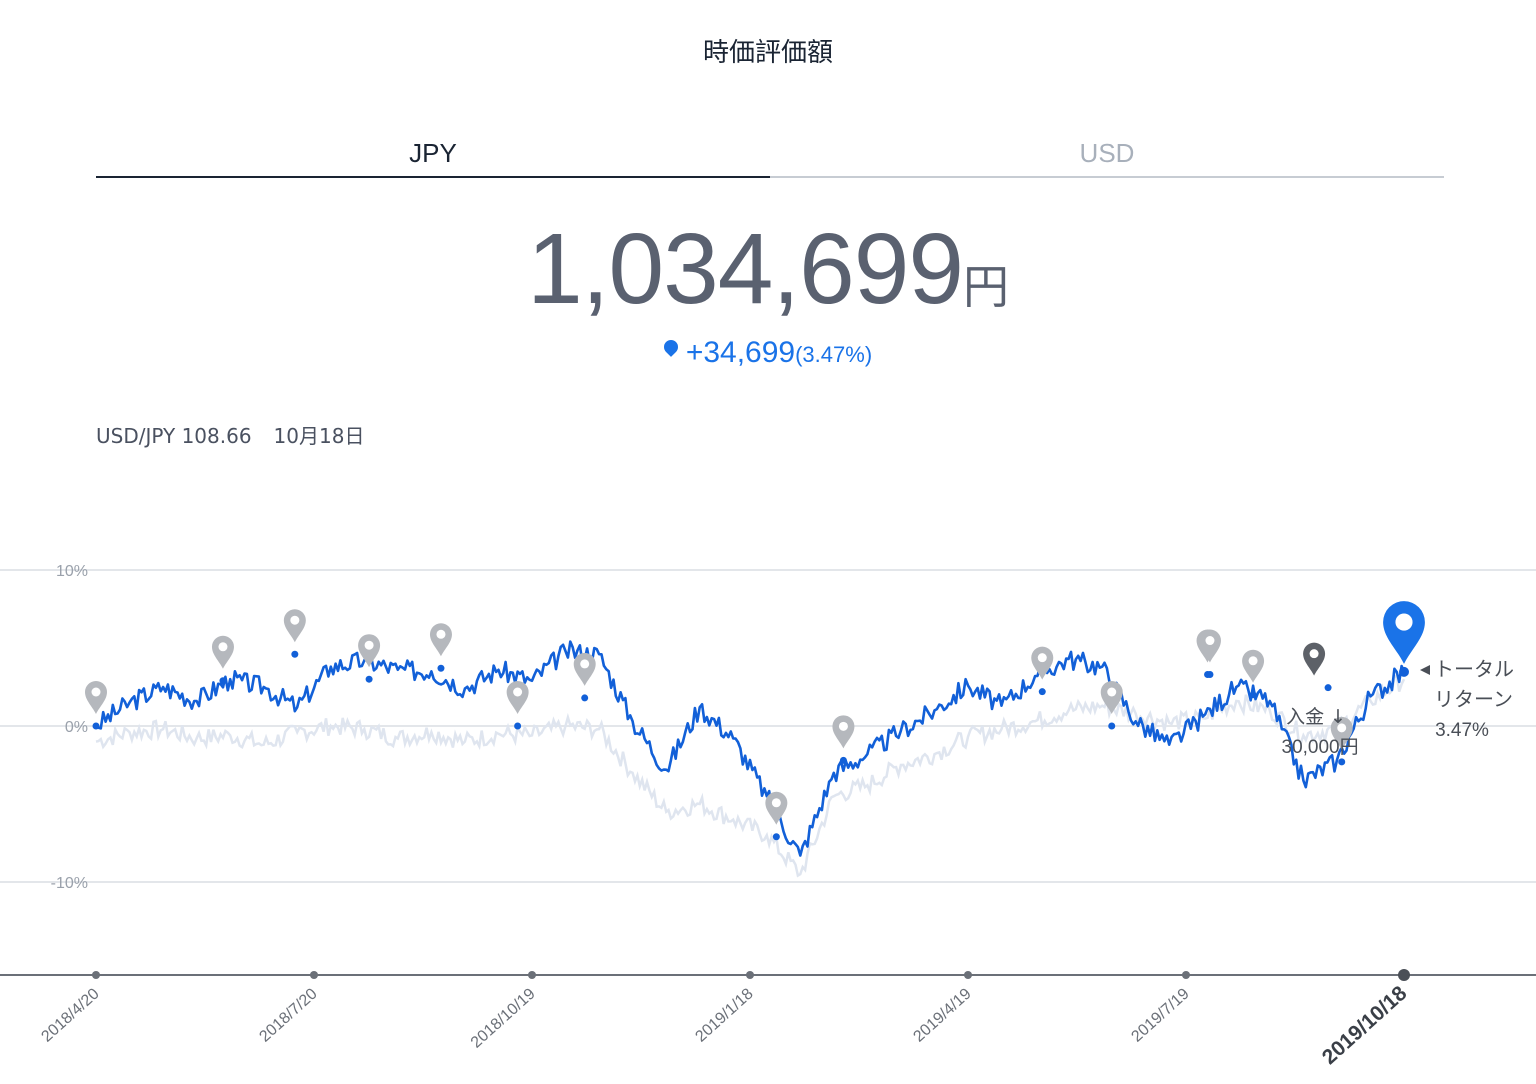 This screenshot has height=1084, width=1536. Describe the element at coordinates (724, 1015) in the screenshot. I see `x-tick-label: 2019/1/18` at that location.